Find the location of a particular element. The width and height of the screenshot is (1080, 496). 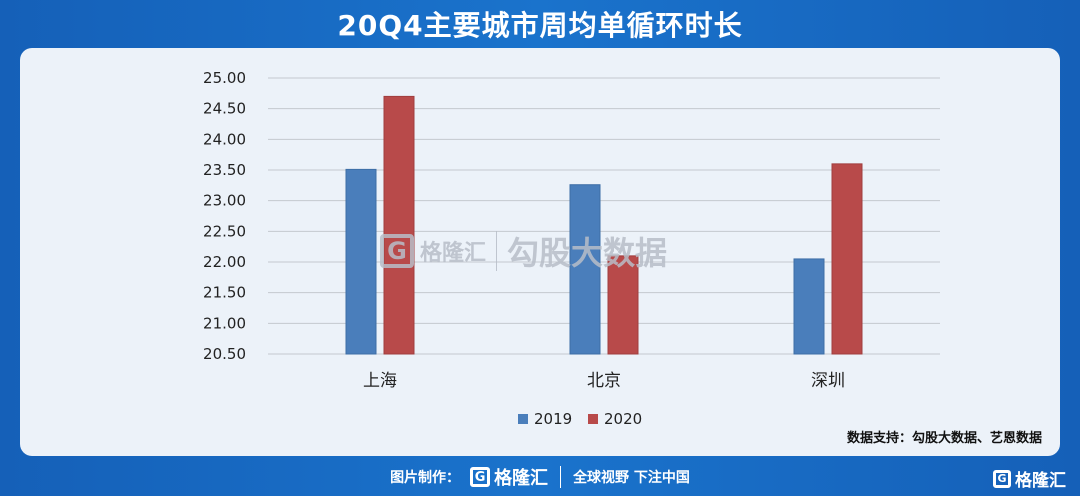

y-tick-label: 20.50 is located at coordinates (224, 354).